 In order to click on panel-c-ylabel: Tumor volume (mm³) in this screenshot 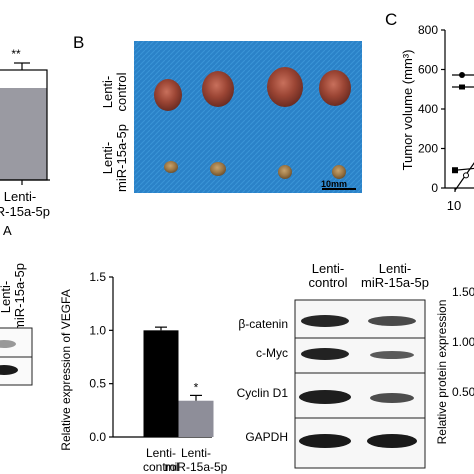, I will do `click(407, 110)`.